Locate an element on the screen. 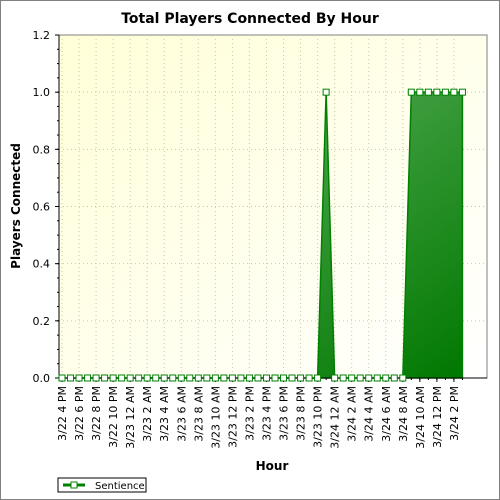  x-tick-label: 3/23 12 AM is located at coordinates (130, 417).